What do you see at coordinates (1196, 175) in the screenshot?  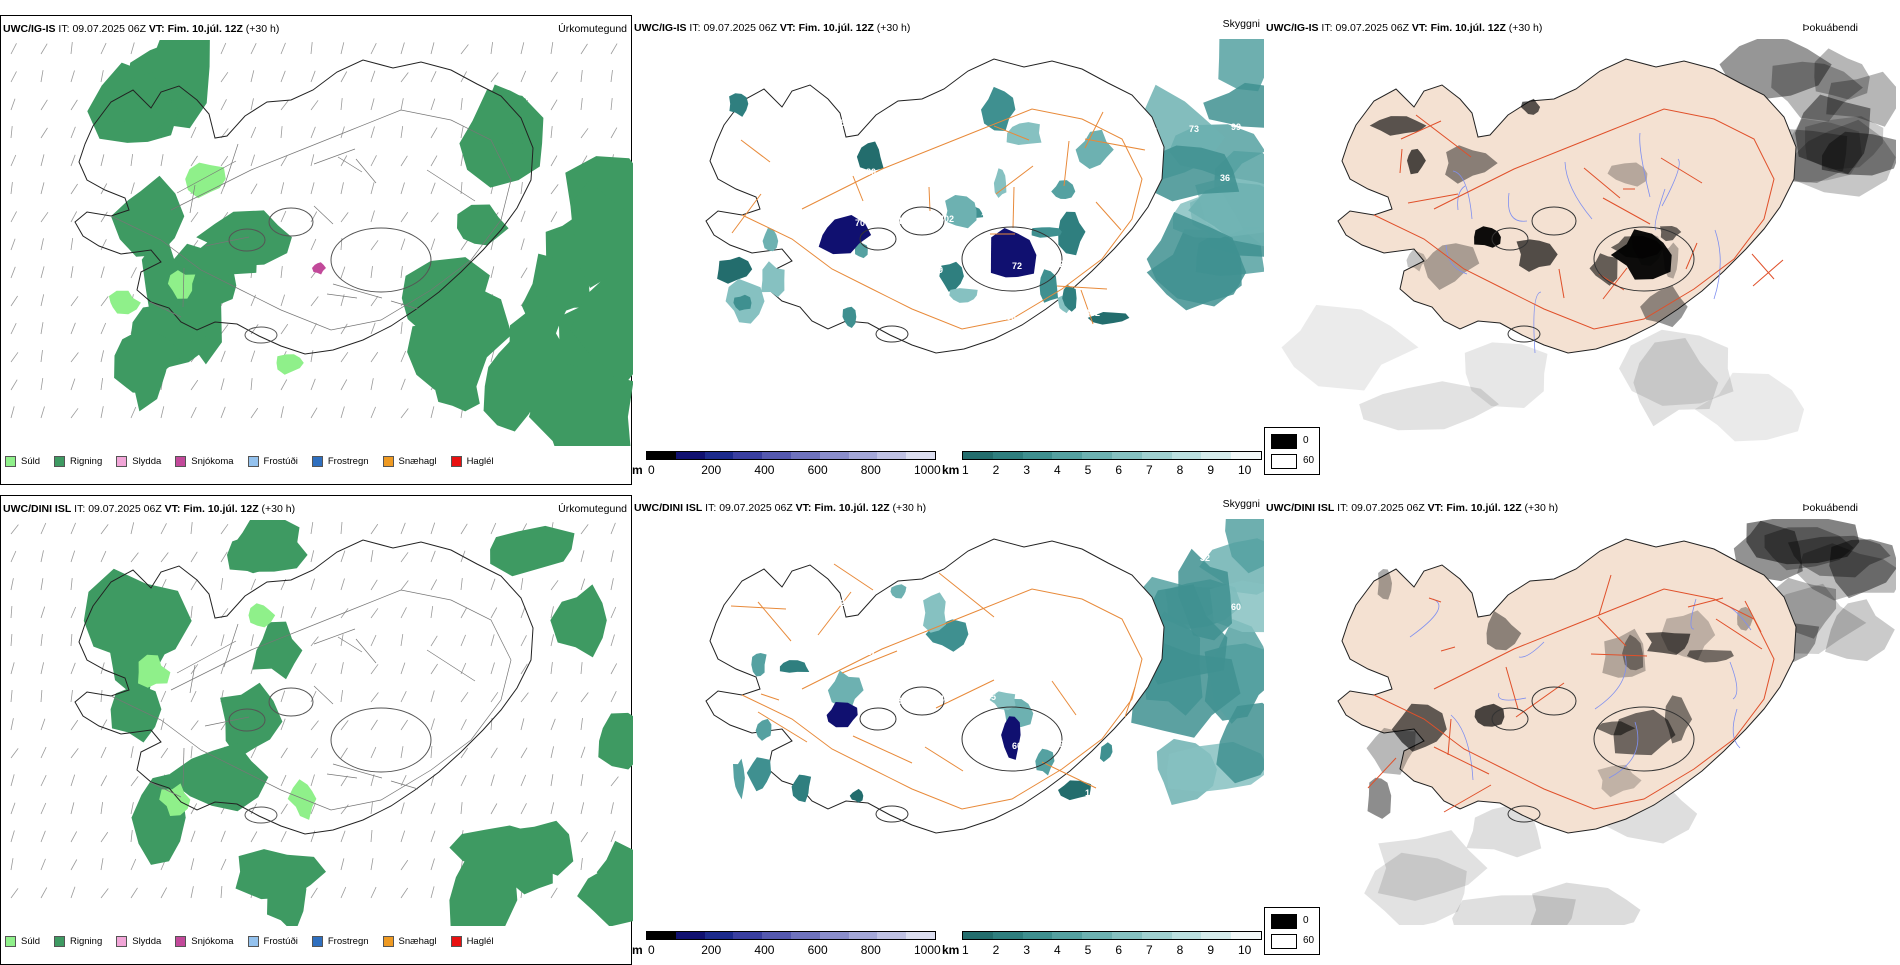 I see `sea-low-visibility` at bounding box center [1196, 175].